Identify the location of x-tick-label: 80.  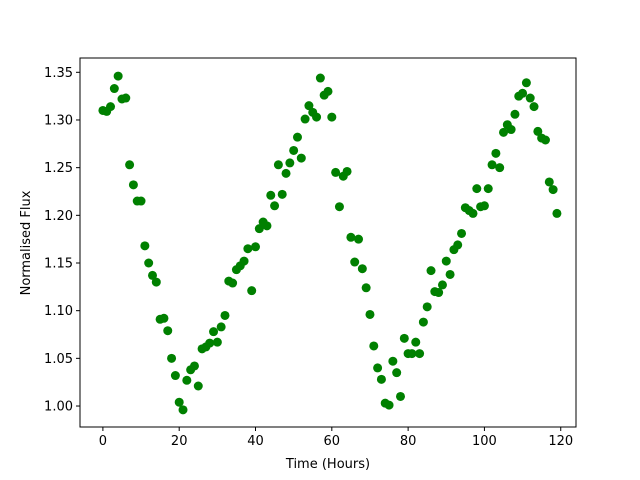
(408, 441).